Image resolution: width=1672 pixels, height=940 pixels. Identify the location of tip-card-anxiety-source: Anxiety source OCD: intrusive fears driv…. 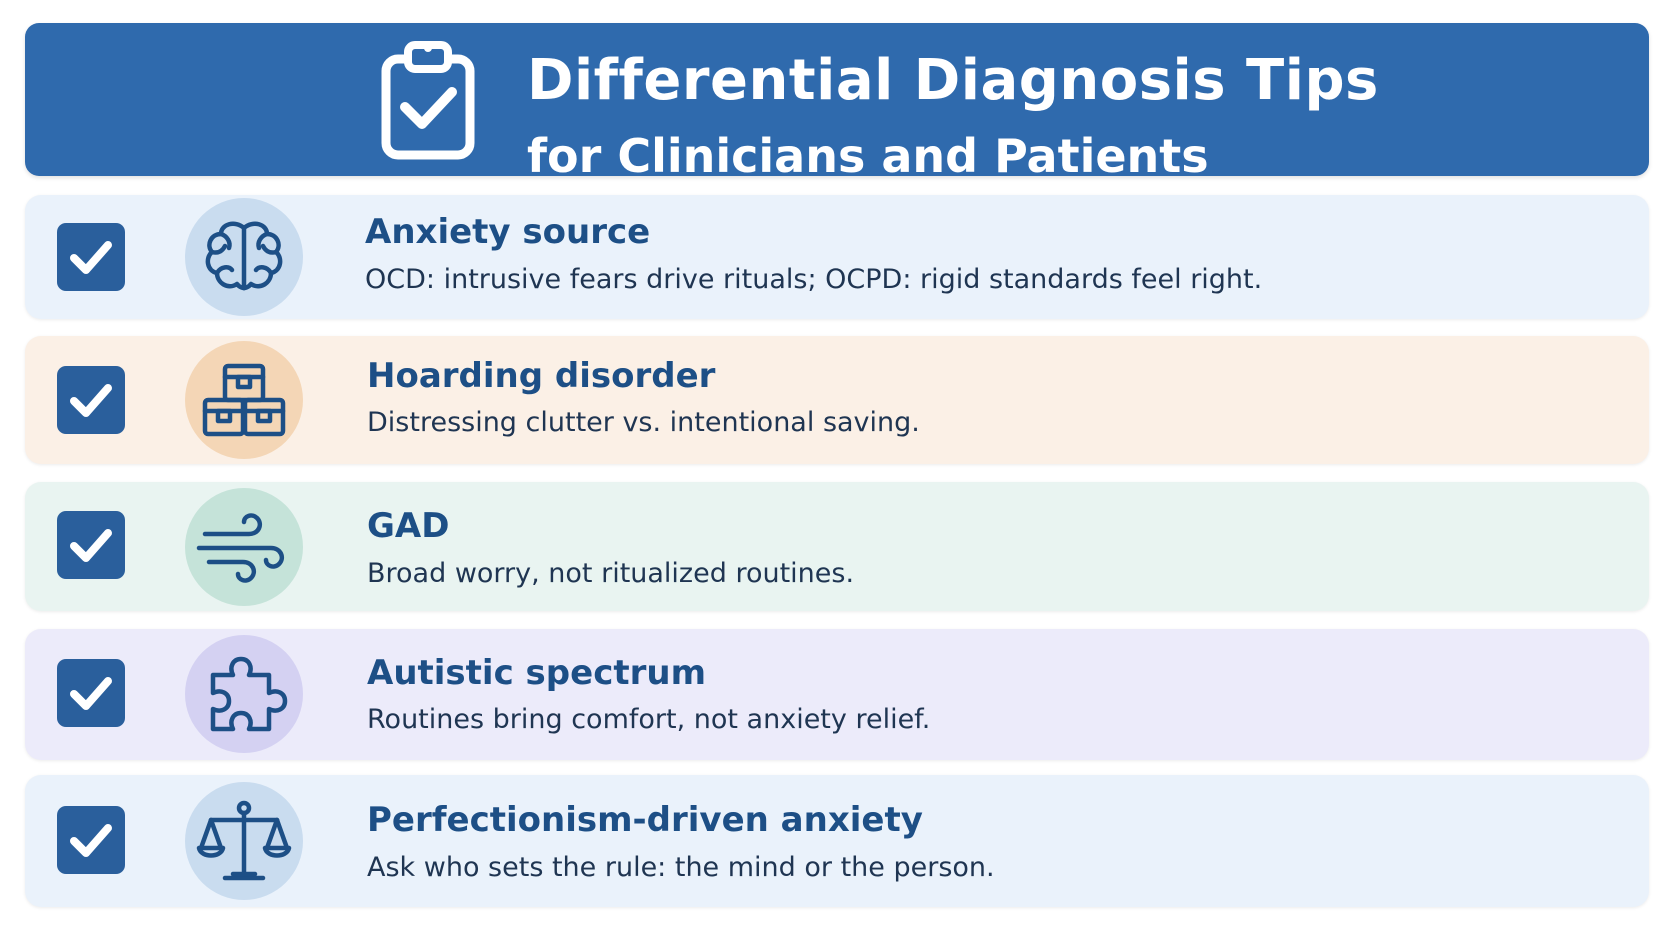
(837, 257).